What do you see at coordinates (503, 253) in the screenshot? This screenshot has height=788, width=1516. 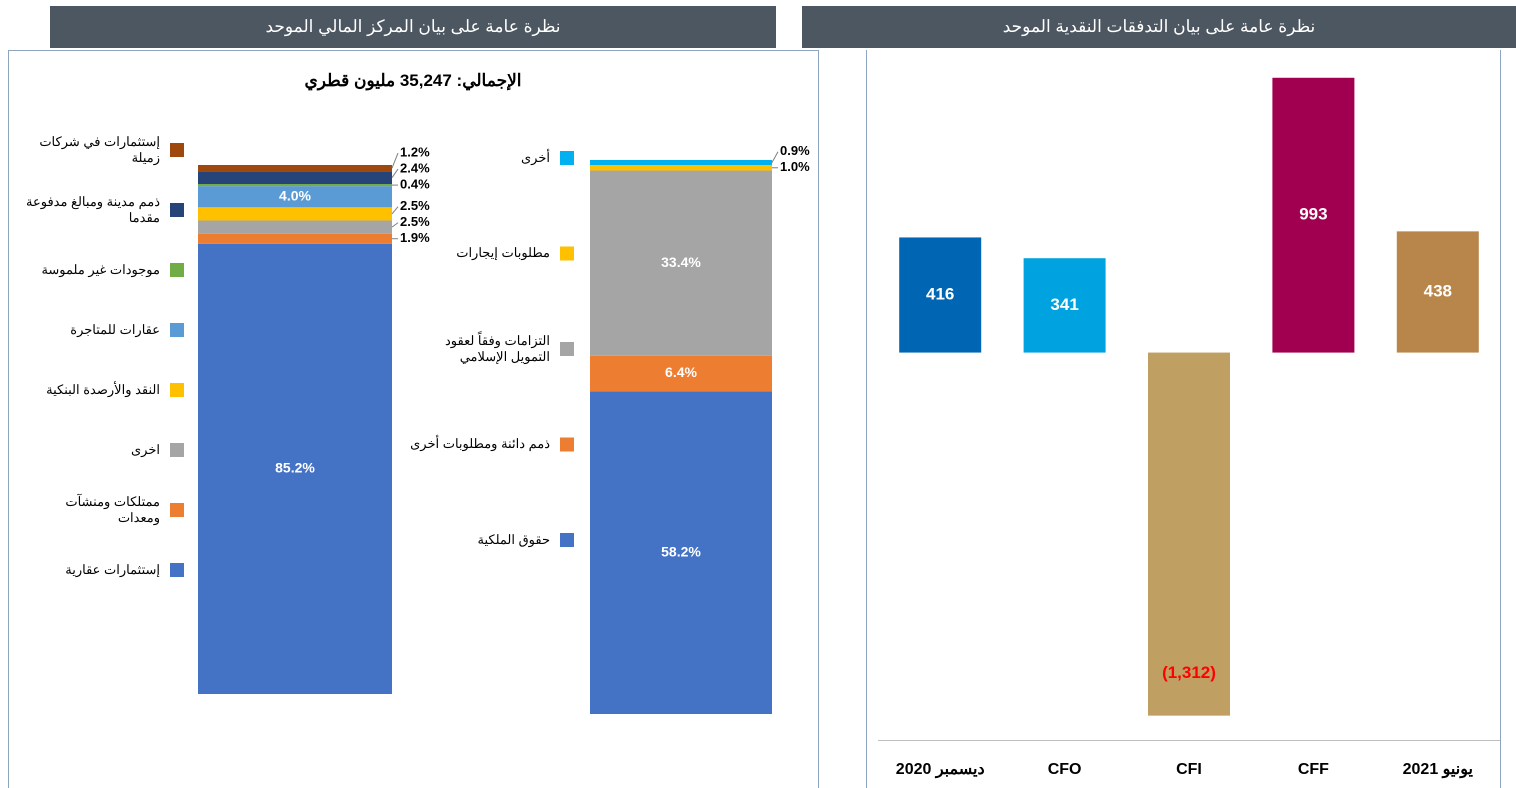 I see `legend-label: مطلوبات إيجارات` at bounding box center [503, 253].